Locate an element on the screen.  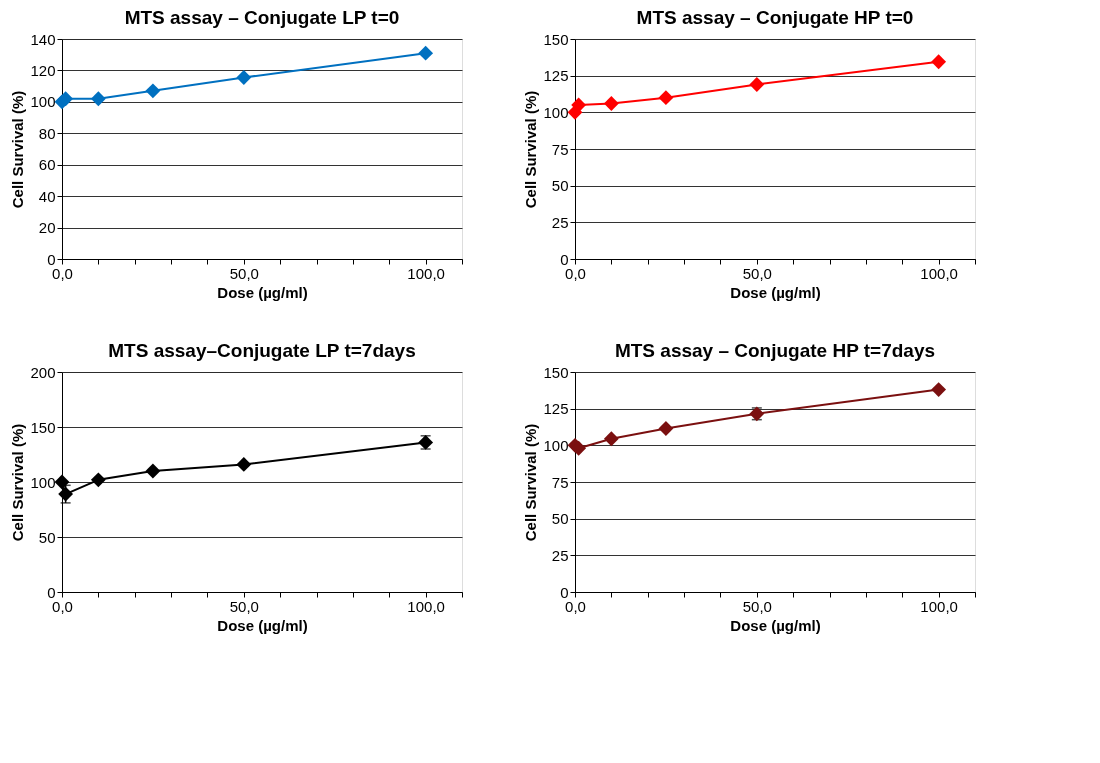
y-tick-label: 40 is located at coordinates (47, 196).